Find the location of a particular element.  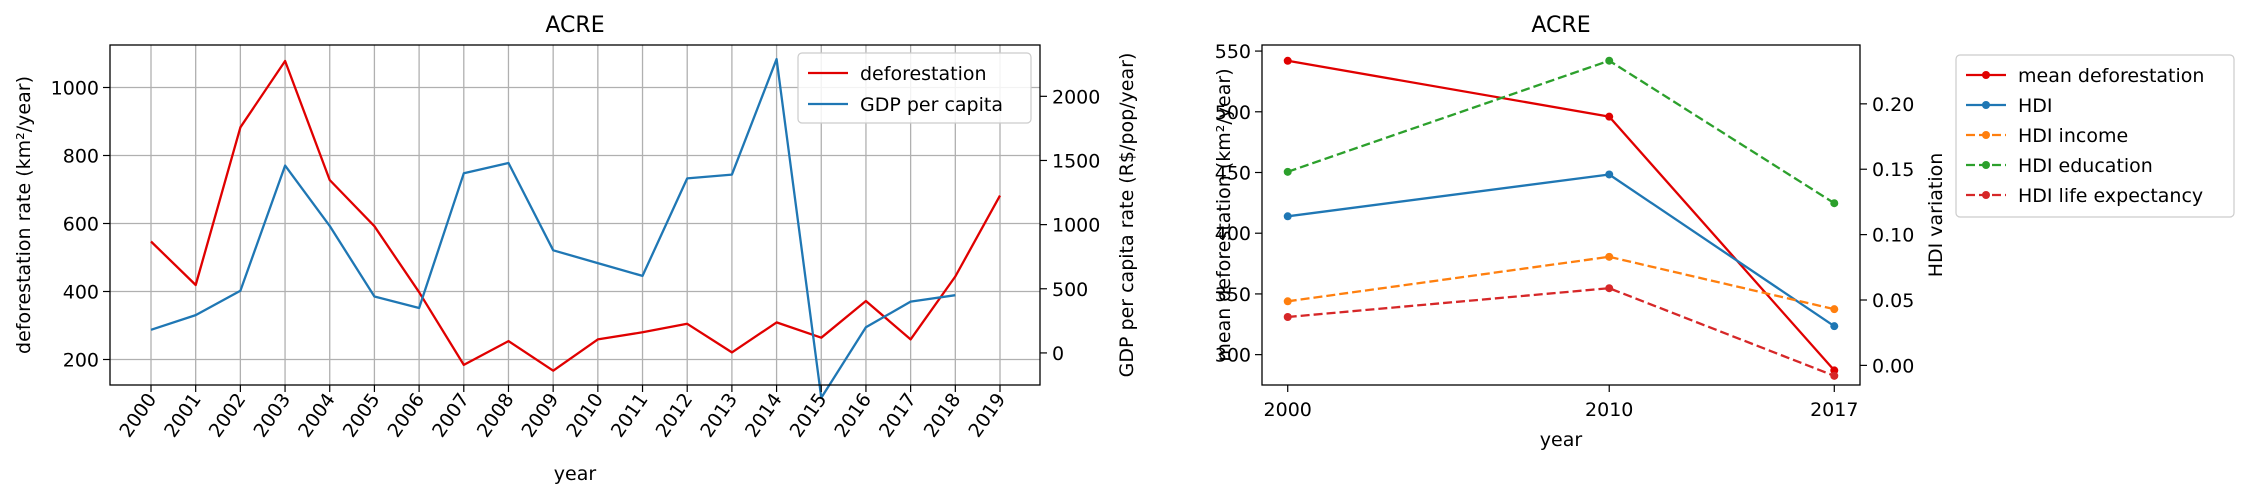

x-tick-label: 2013 is located at coordinates (719, 415).